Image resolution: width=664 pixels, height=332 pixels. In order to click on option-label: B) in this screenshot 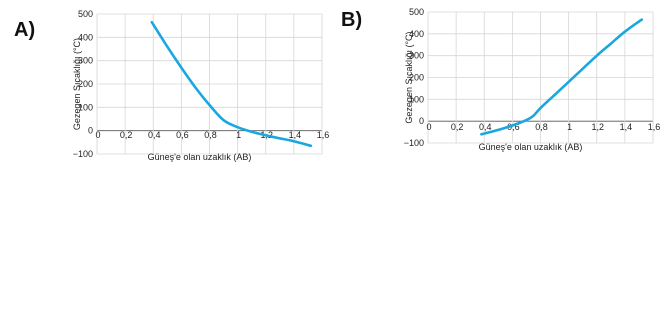, I will do `click(351, 20)`.